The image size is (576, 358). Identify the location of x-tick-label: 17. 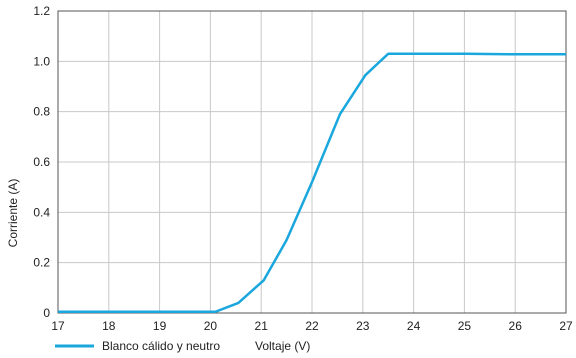
(58, 326).